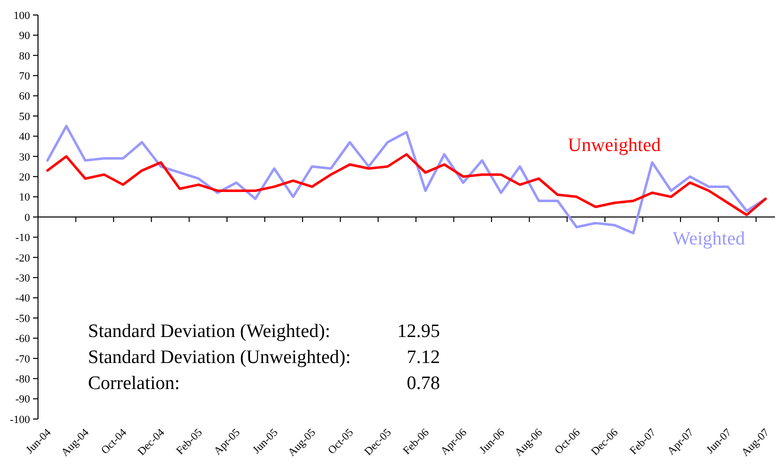 The height and width of the screenshot is (466, 775). I want to click on y-tick-label: 50, so click(24, 116).